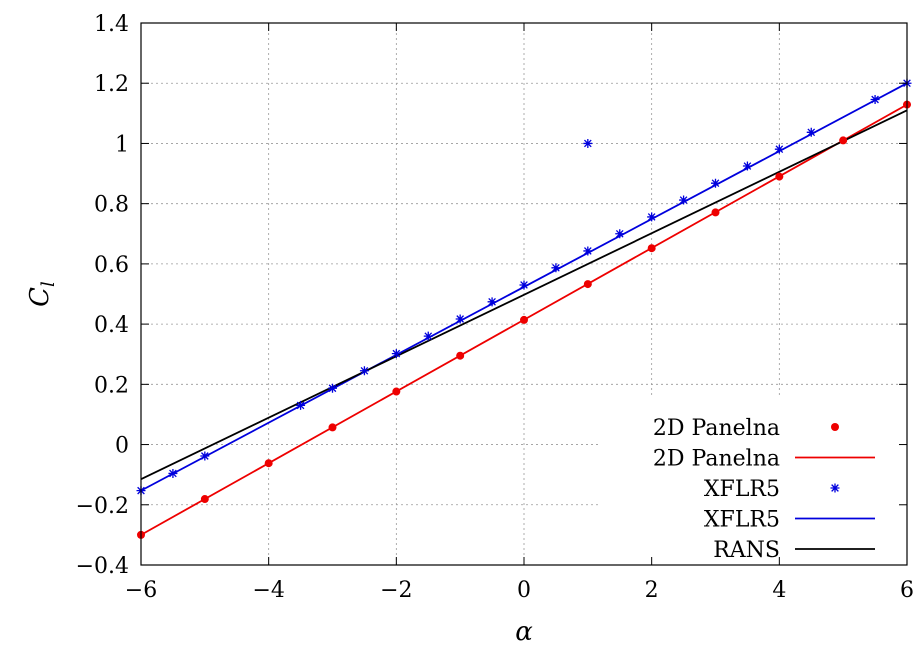 The image size is (917, 652). Describe the element at coordinates (111, 84) in the screenshot. I see `y-tick-label: 1.2` at that location.